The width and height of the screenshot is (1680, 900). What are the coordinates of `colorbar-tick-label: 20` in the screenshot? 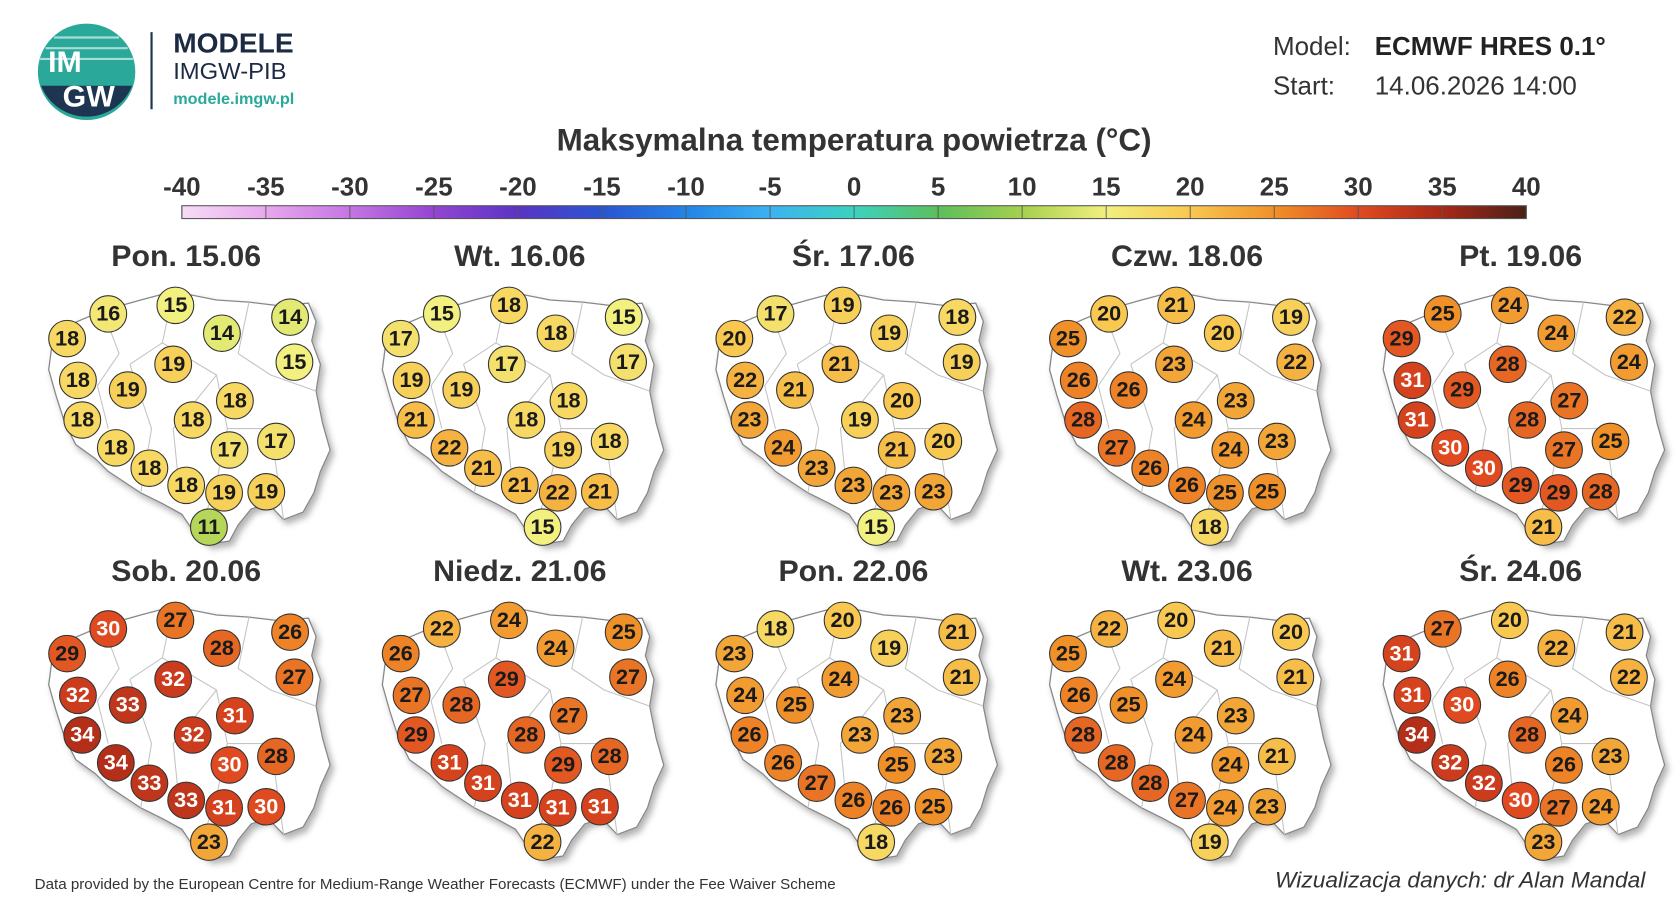 It's located at (1190, 187).